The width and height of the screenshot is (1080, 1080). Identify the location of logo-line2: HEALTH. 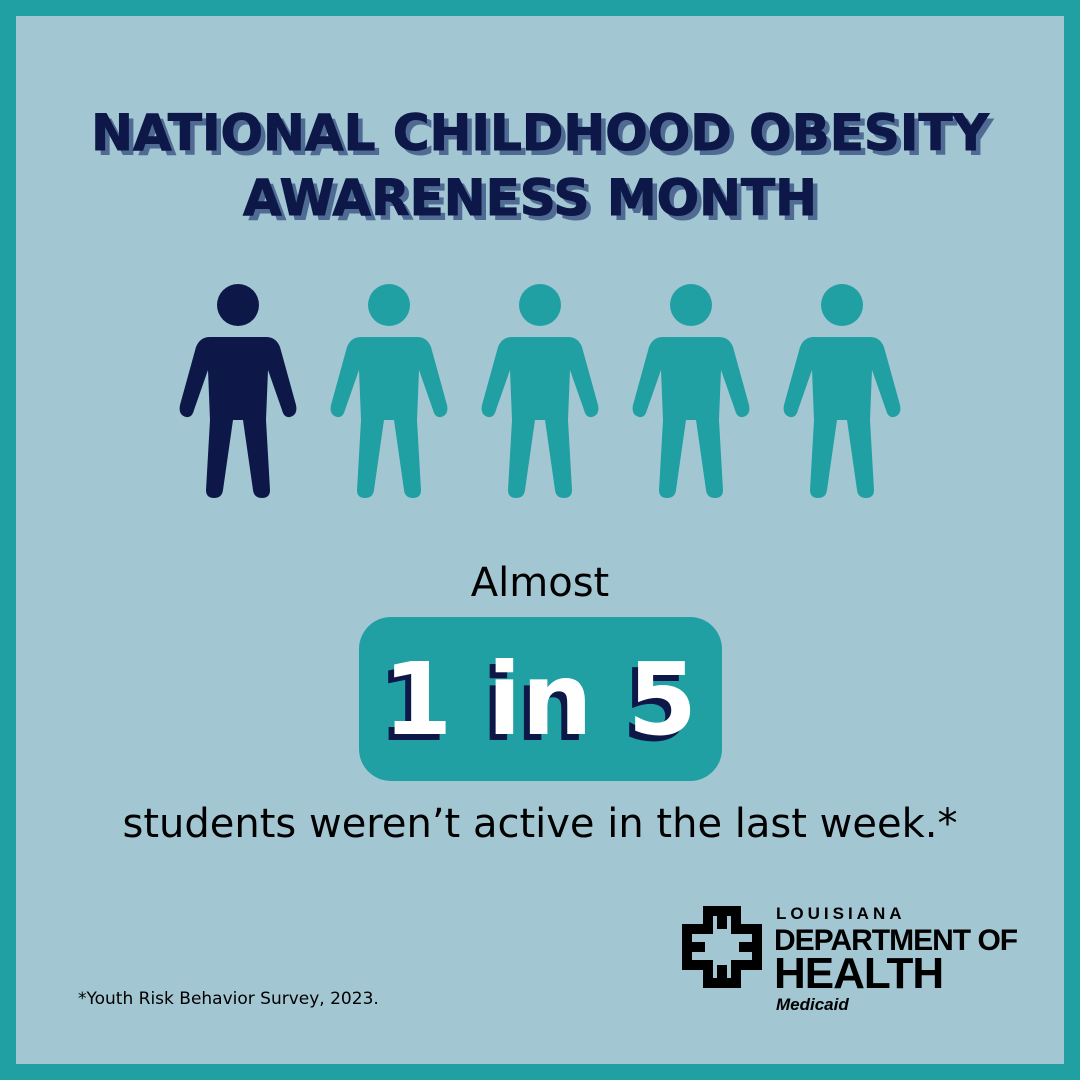
(858, 973).